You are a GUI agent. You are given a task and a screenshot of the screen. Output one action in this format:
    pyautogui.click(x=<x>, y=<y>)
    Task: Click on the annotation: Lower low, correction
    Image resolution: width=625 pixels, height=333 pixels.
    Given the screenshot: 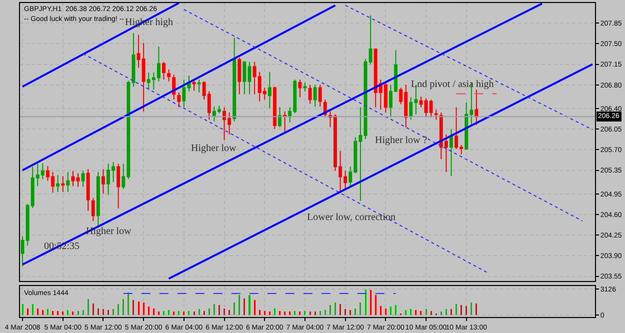 What is the action you would take?
    pyautogui.click(x=351, y=217)
    